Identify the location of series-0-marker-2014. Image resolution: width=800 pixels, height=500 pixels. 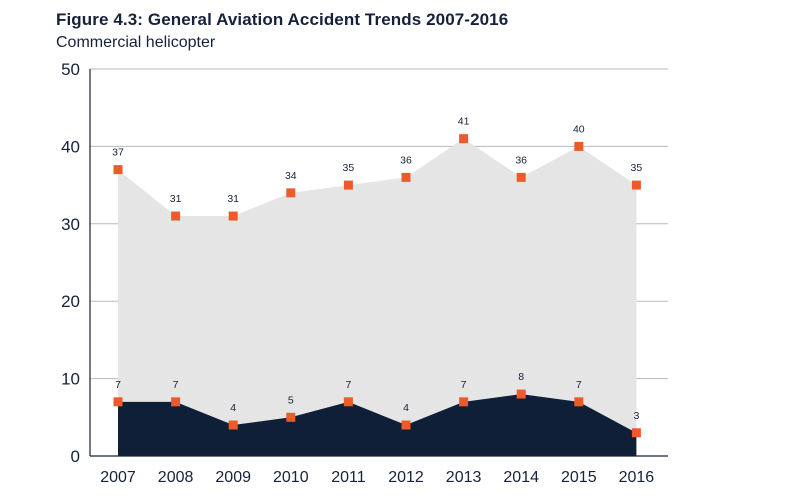
(521, 177).